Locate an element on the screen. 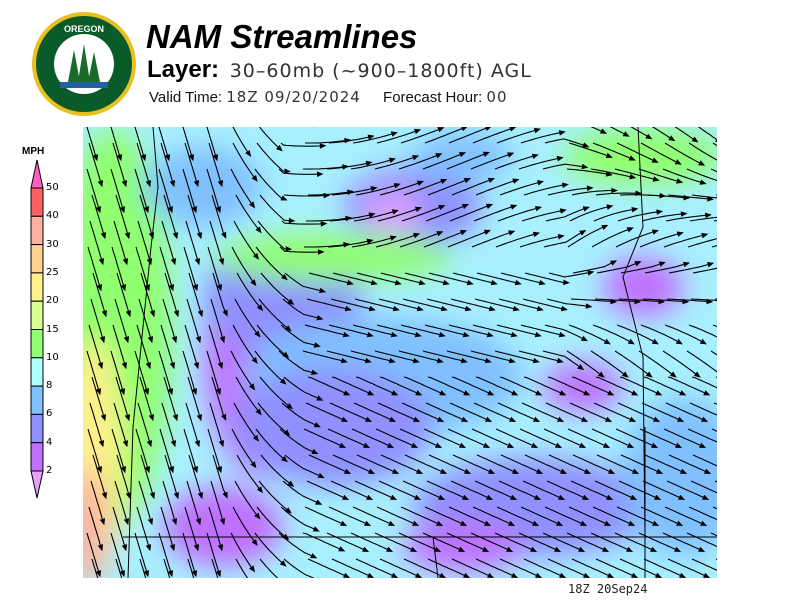 The image size is (800, 600). legend-tick: 2 is located at coordinates (49, 470).